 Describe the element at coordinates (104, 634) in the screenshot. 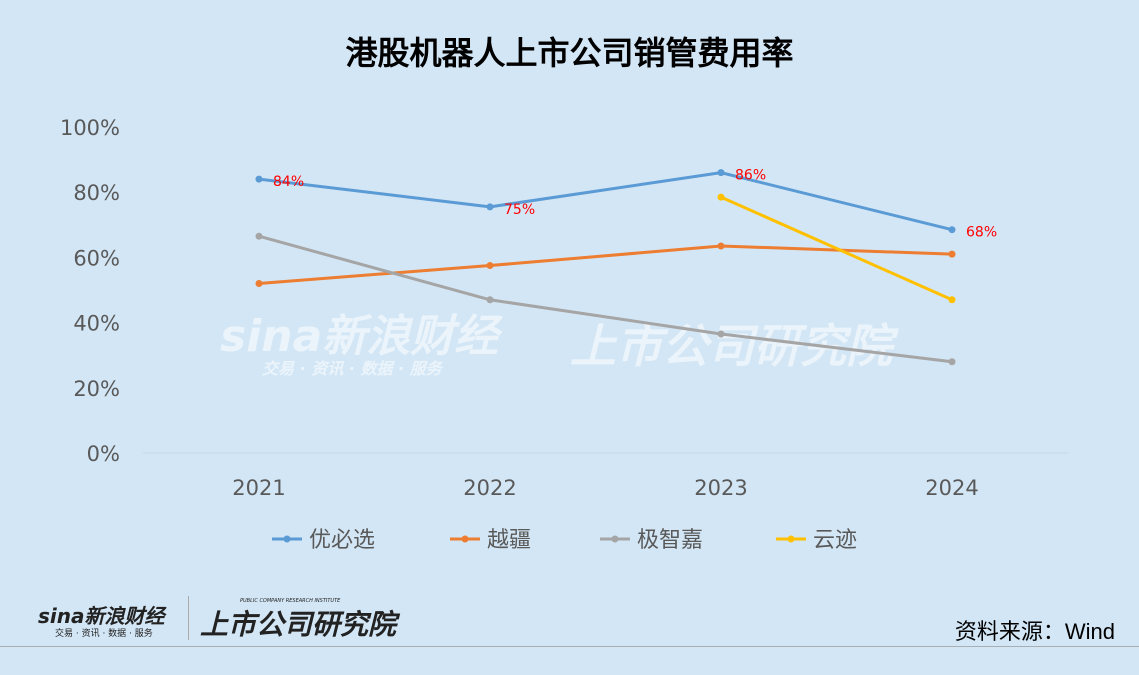

I see `sina-tagline: 交易 · 资讯 · 数据 · 服务` at that location.